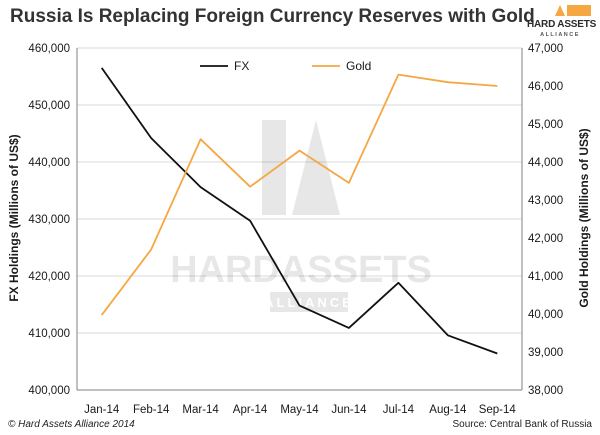  I want to click on y-right-tick-label: 42,000, so click(545, 239).